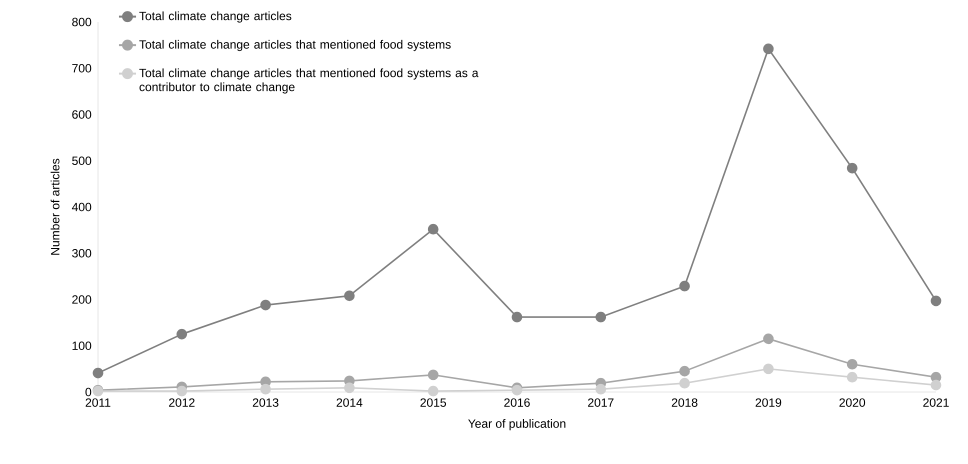 This screenshot has width=968, height=464. Describe the element at coordinates (82, 160) in the screenshot. I see `y-tick-label: 500` at that location.